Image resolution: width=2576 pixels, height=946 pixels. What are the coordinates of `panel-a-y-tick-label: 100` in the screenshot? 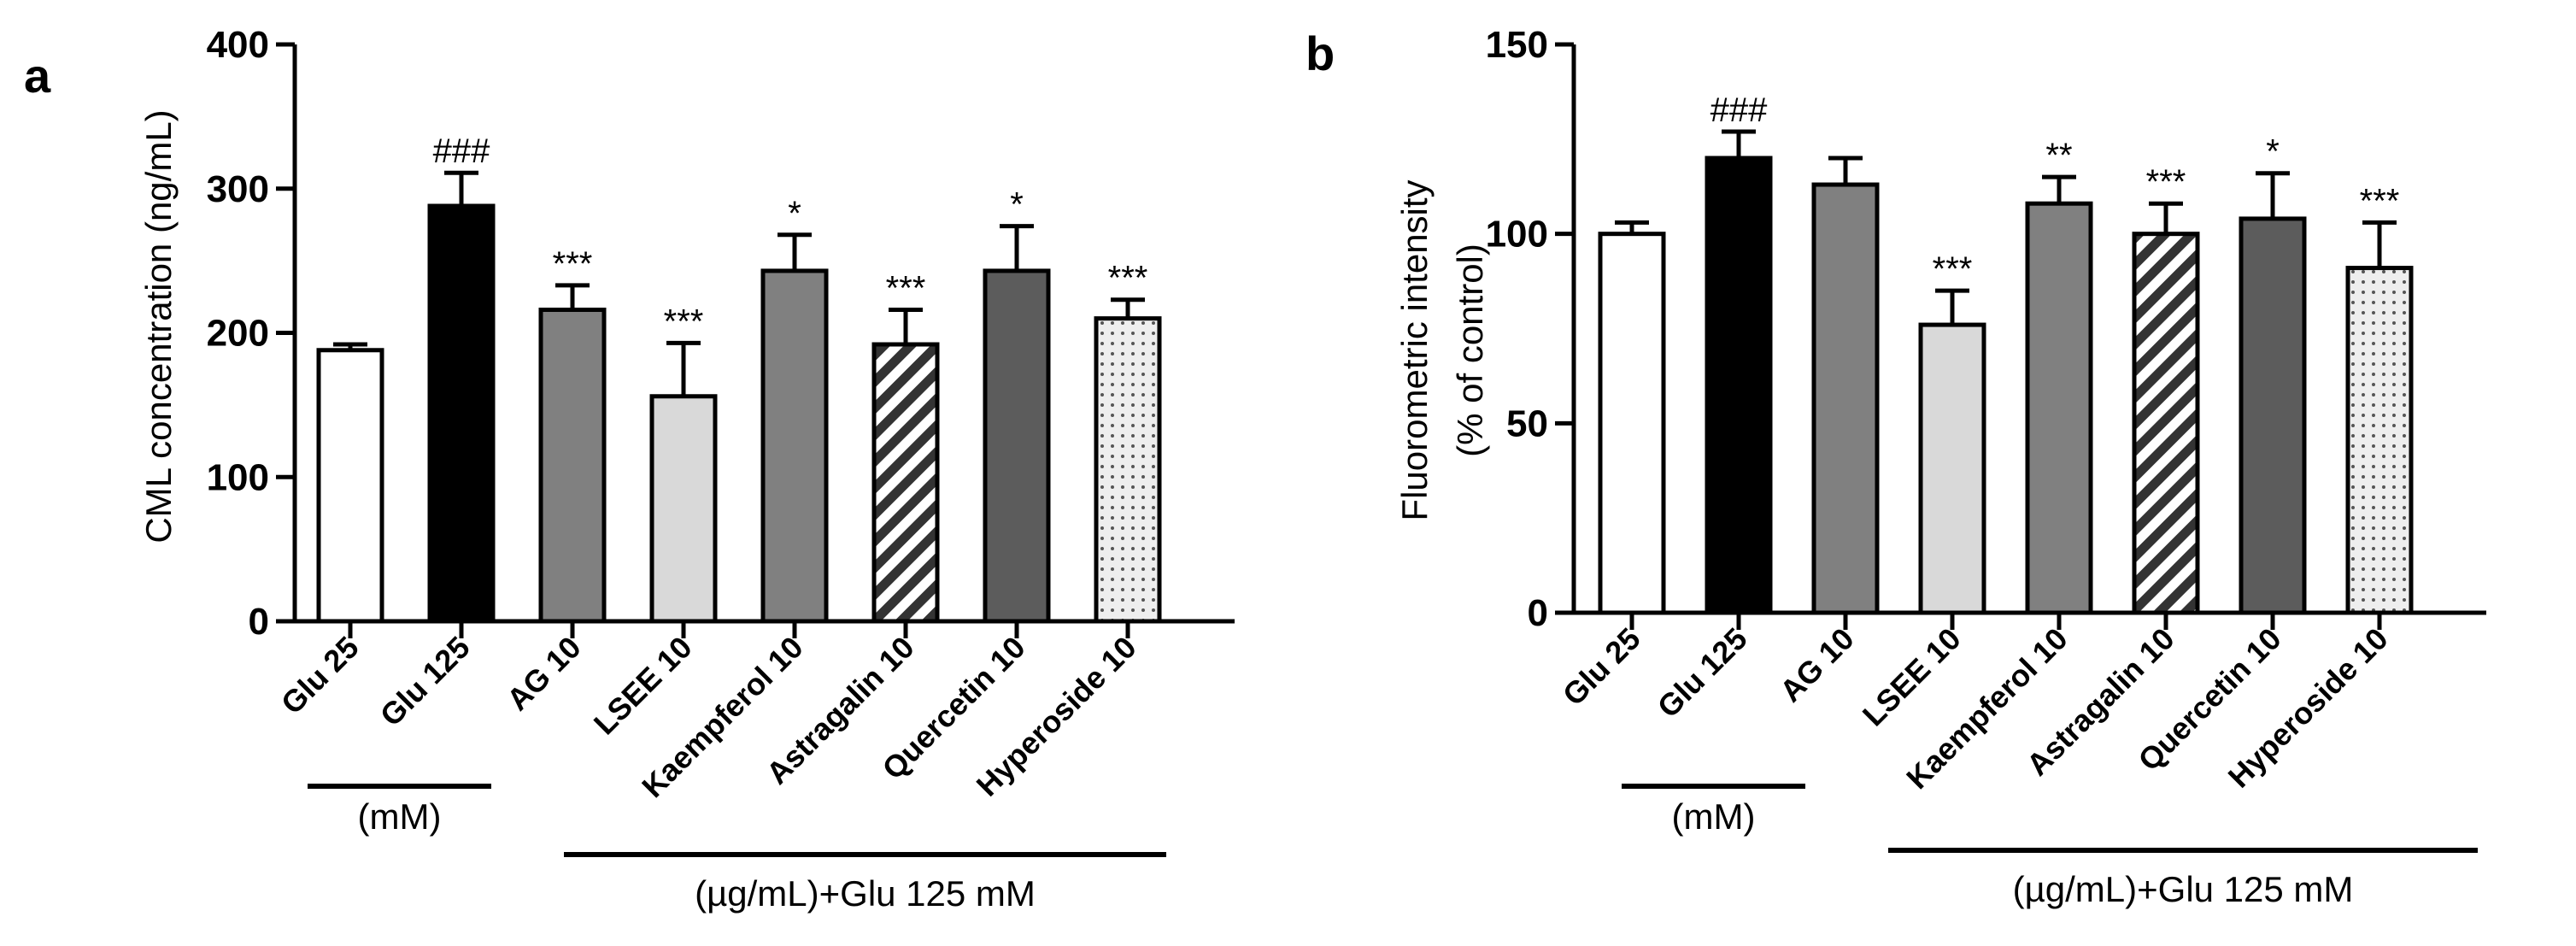 It's located at (238, 477).